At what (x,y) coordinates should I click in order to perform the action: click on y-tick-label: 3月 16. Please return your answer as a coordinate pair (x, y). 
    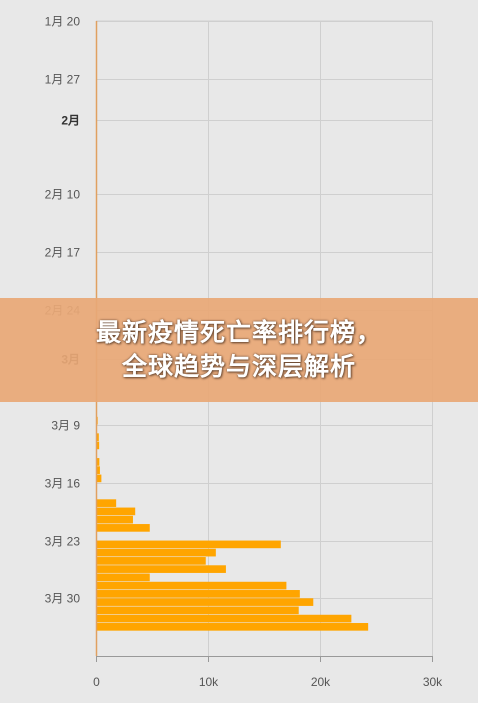
    Looking at the image, I should click on (63, 484).